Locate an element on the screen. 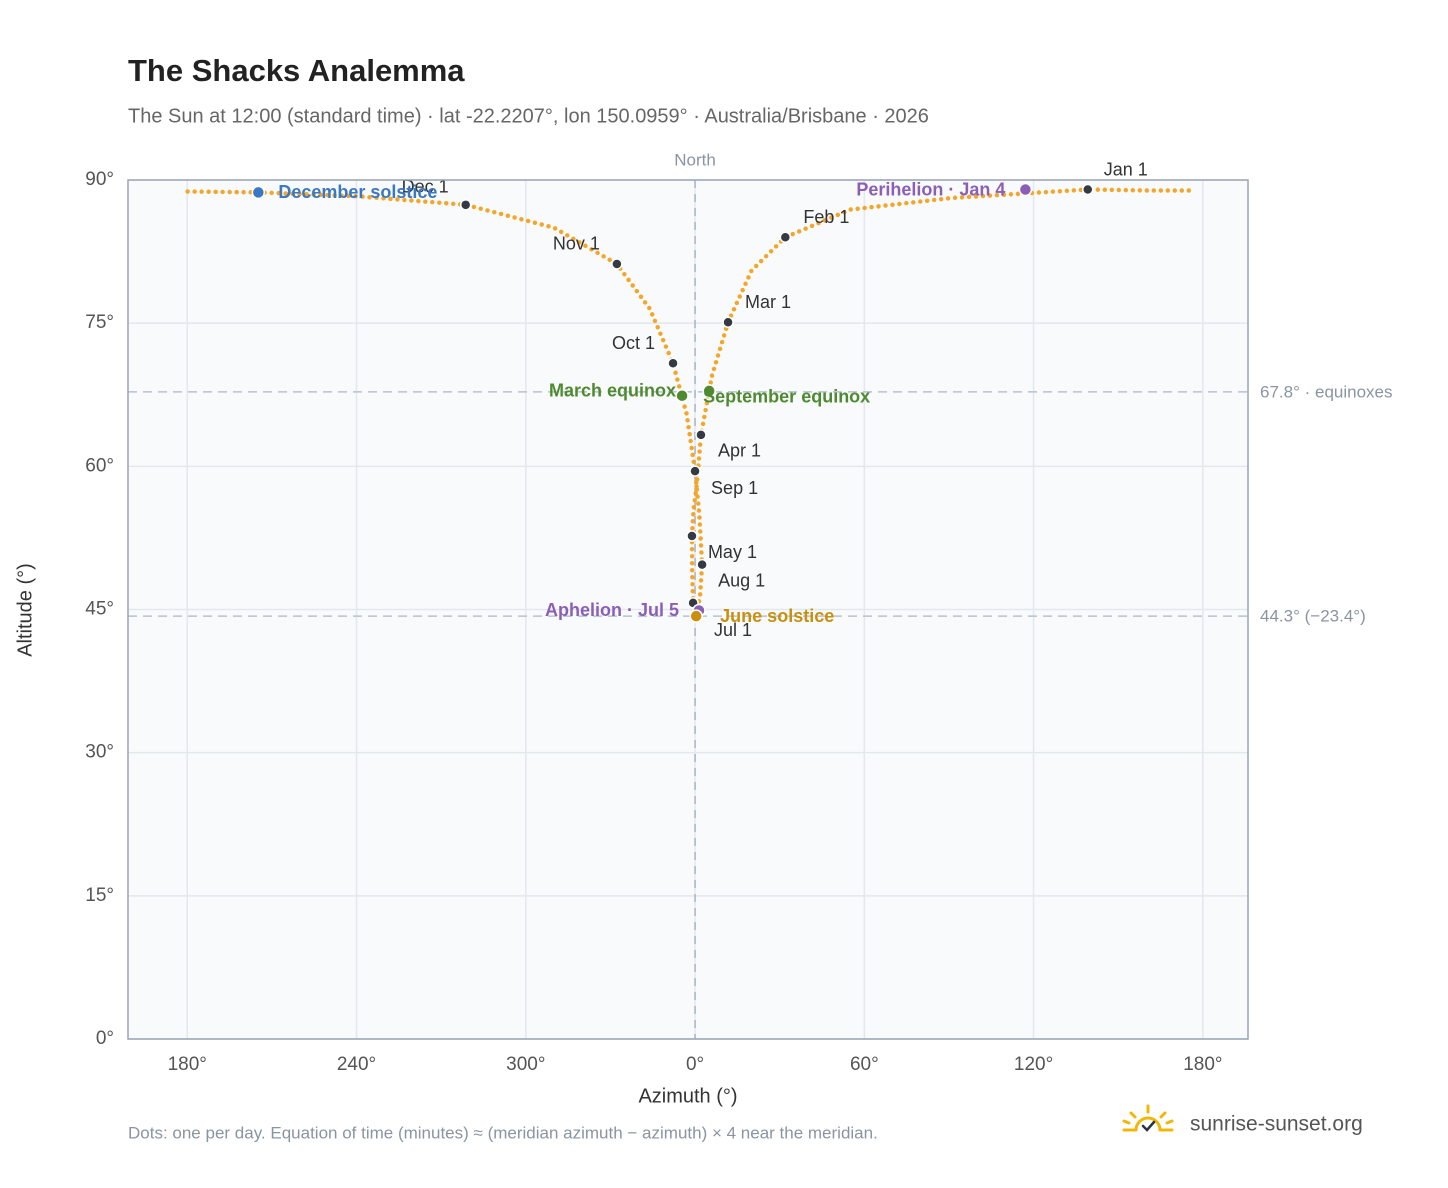 The width and height of the screenshot is (1448, 1188). month-label: Nov 1 is located at coordinates (576, 244).